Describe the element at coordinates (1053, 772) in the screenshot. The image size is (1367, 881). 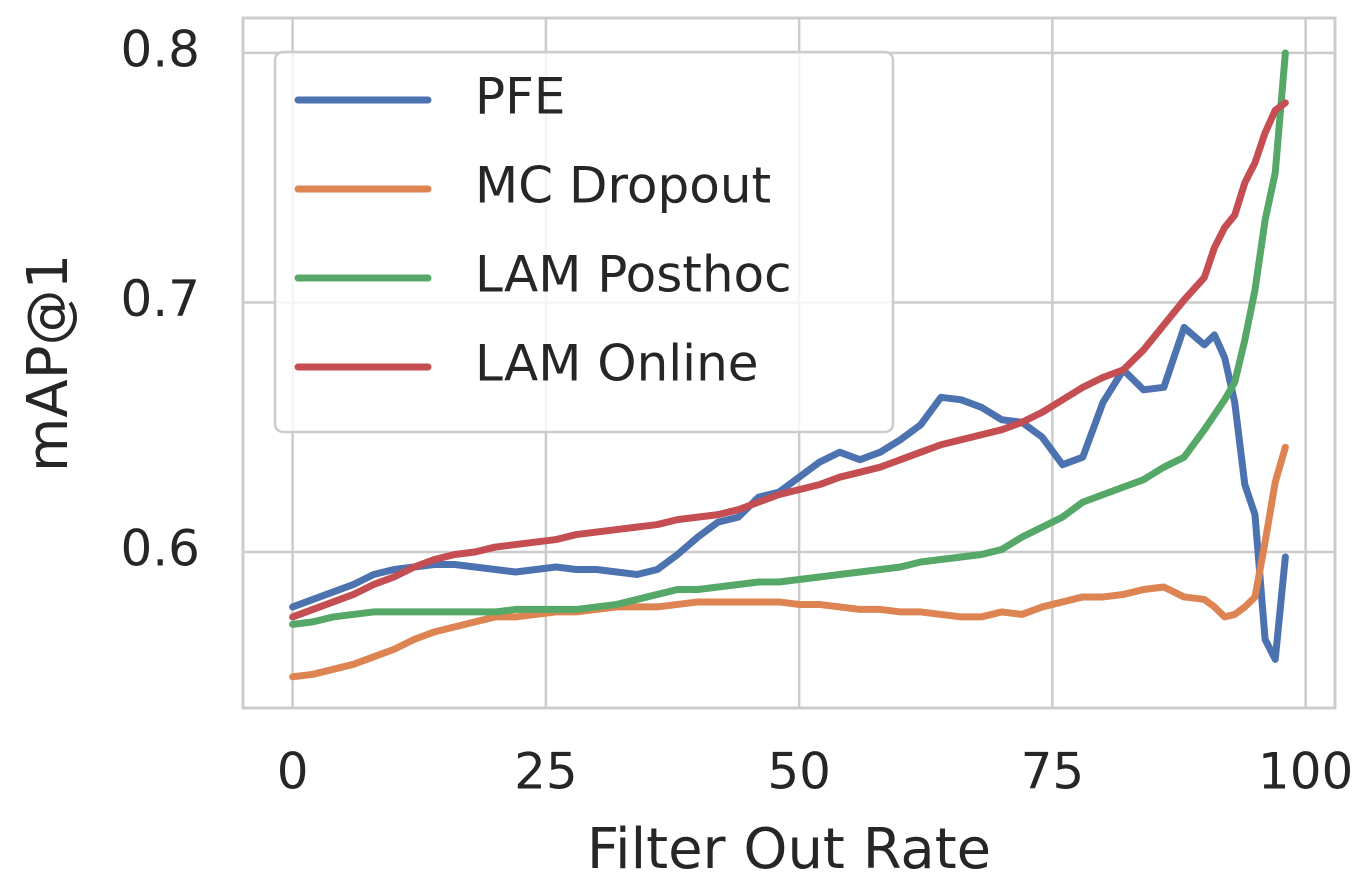
I see `x-tick-label: 75` at that location.